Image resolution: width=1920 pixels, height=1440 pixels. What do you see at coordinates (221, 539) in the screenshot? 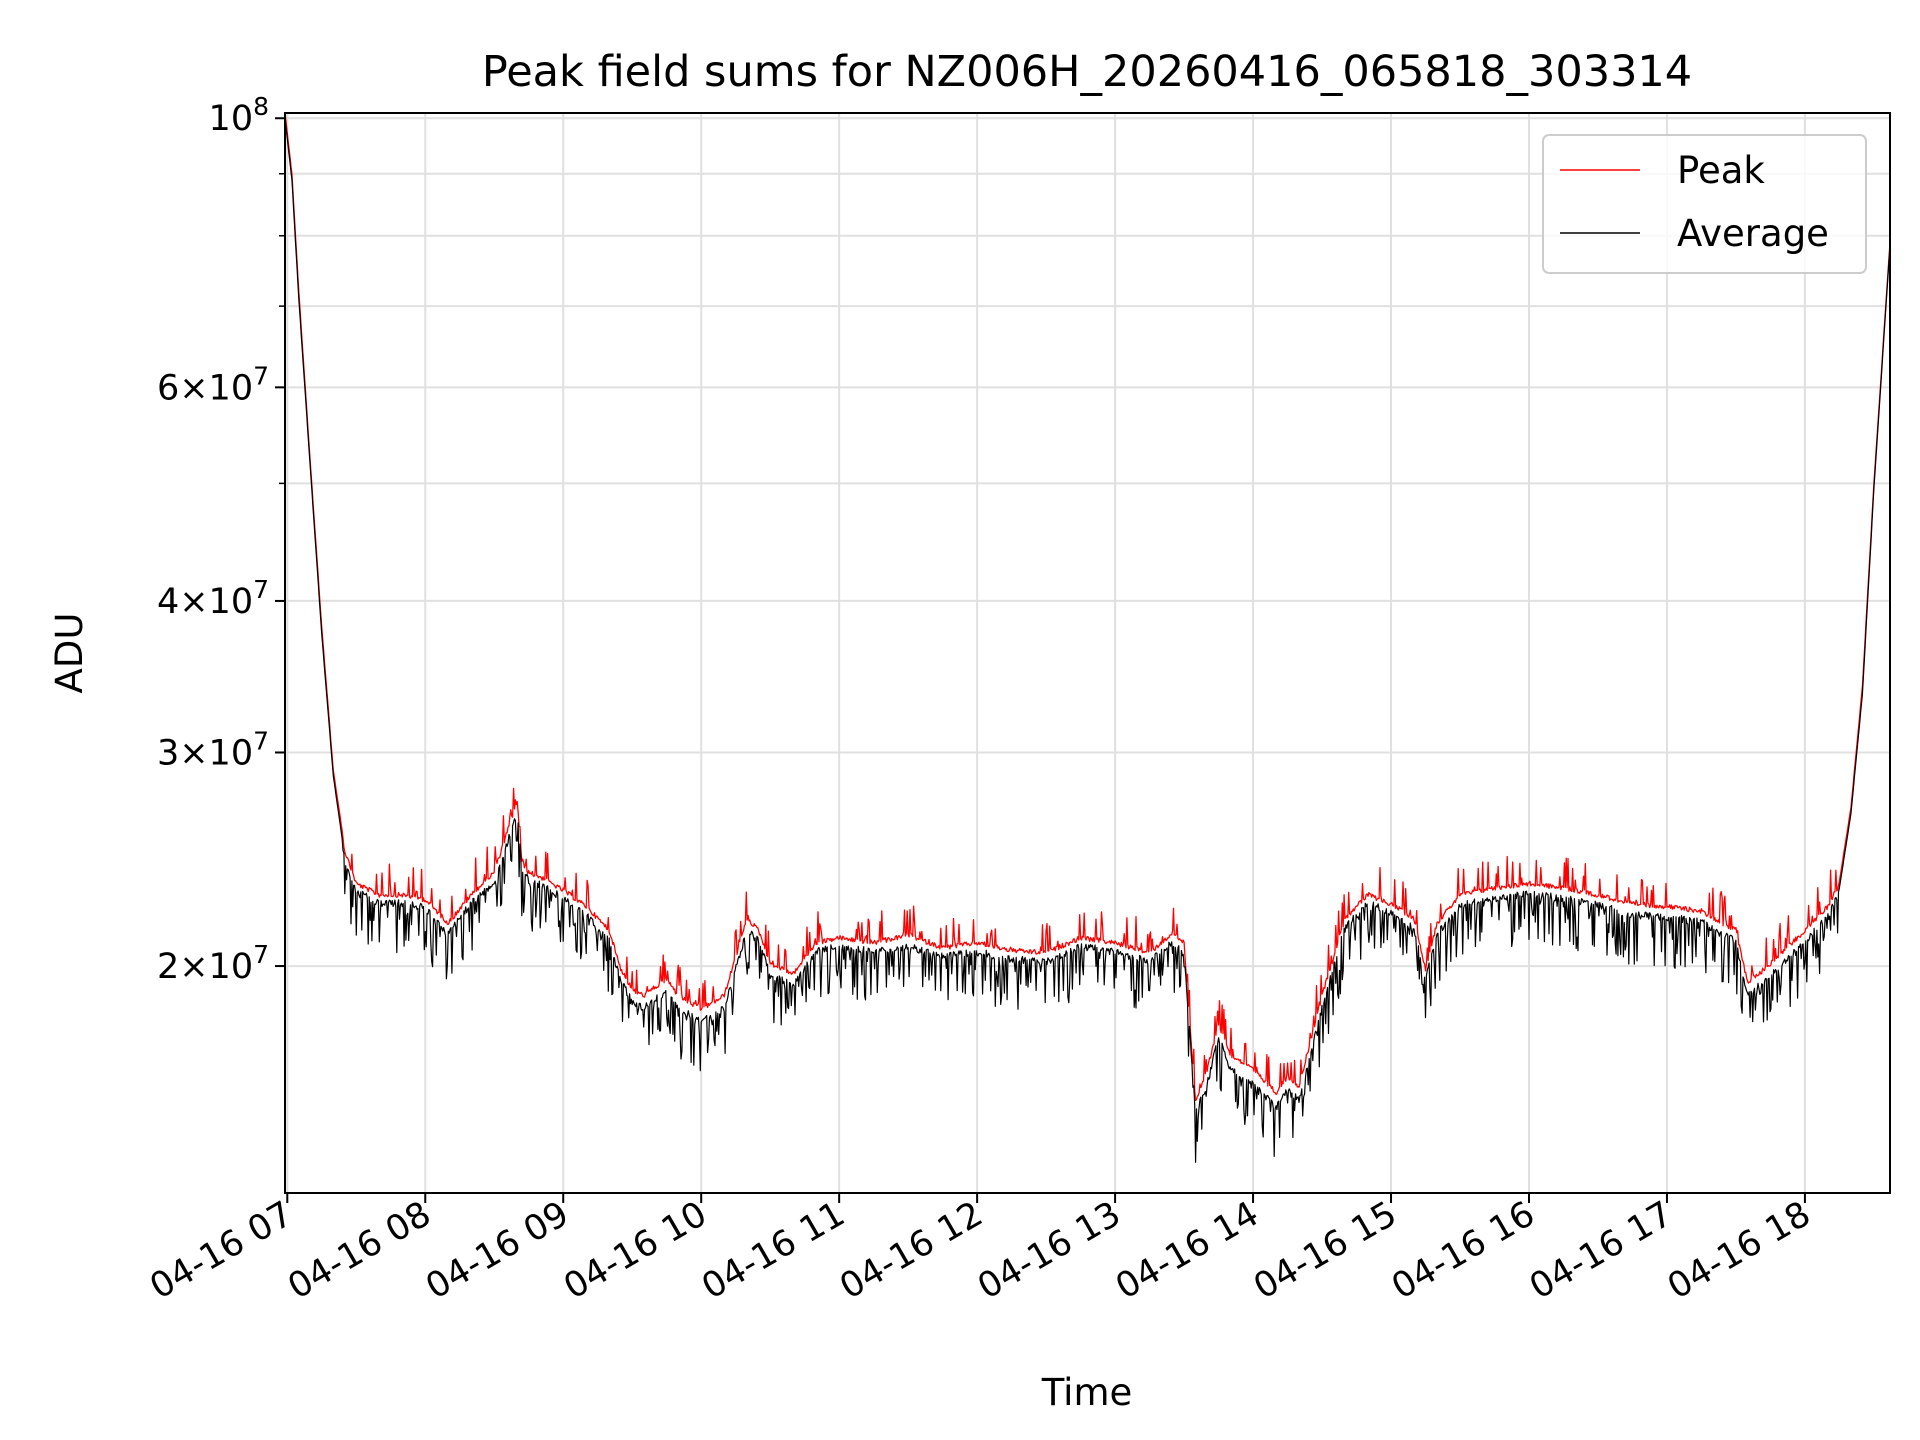
I see `y-axis: 2×107 3×107 4×107 6×107 108` at bounding box center [221, 539].